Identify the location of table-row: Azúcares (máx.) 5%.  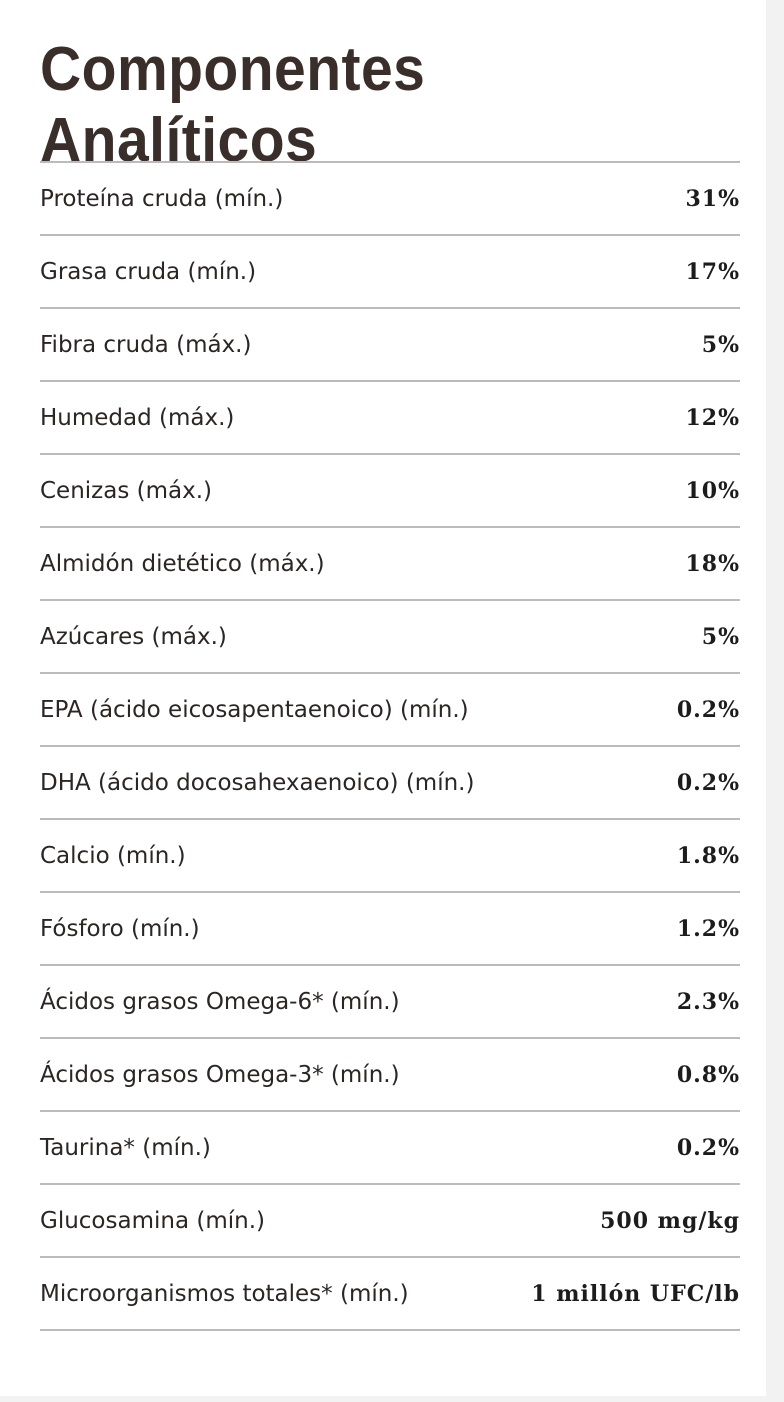
(390, 637).